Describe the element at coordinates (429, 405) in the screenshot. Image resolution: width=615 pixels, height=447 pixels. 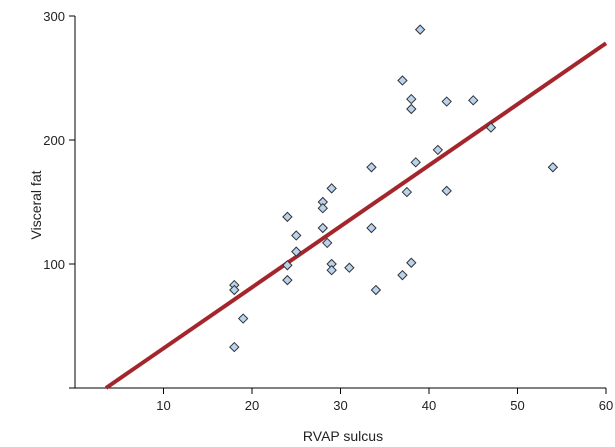
I see `x-tick-label: 40` at that location.